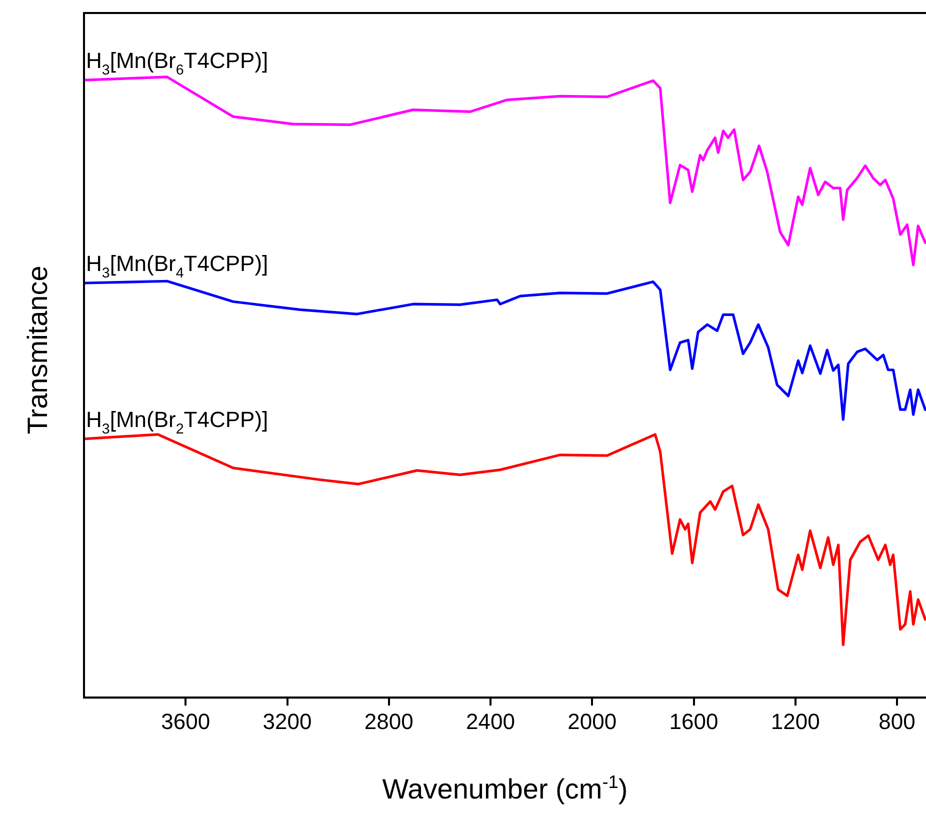 The width and height of the screenshot is (926, 819). What do you see at coordinates (897, 721) in the screenshot?
I see `x-tick-label: 800` at bounding box center [897, 721].